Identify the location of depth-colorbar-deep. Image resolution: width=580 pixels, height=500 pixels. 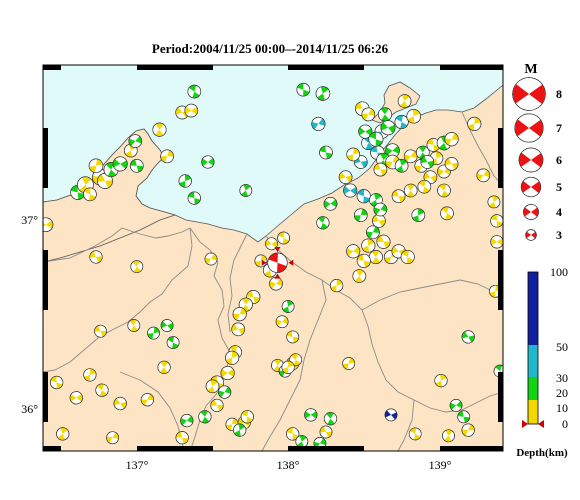
(533, 308).